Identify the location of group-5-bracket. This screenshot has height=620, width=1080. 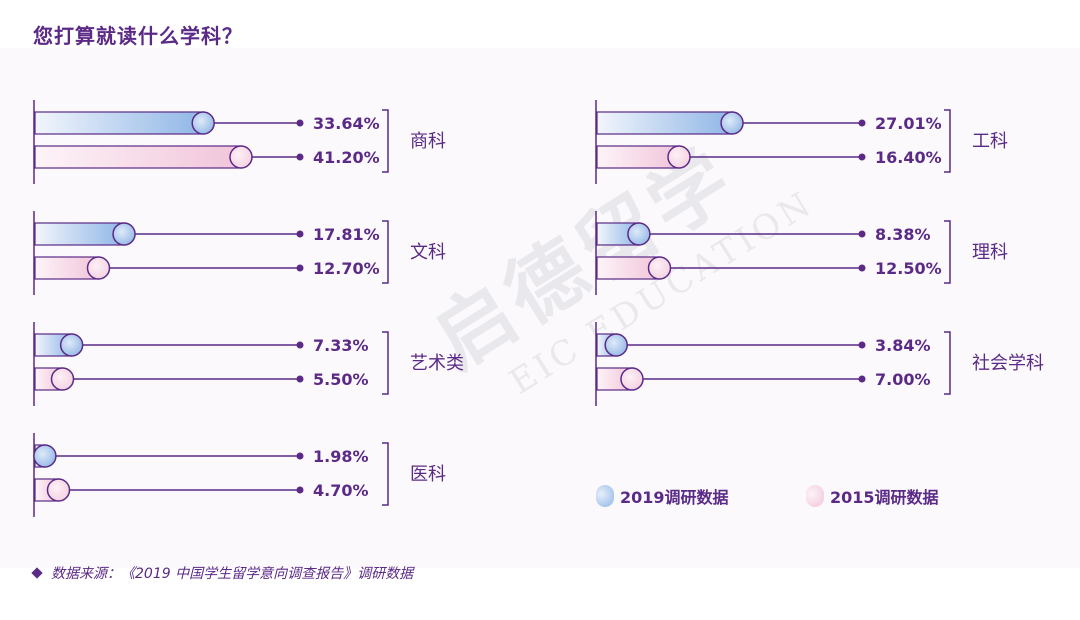
(947, 252).